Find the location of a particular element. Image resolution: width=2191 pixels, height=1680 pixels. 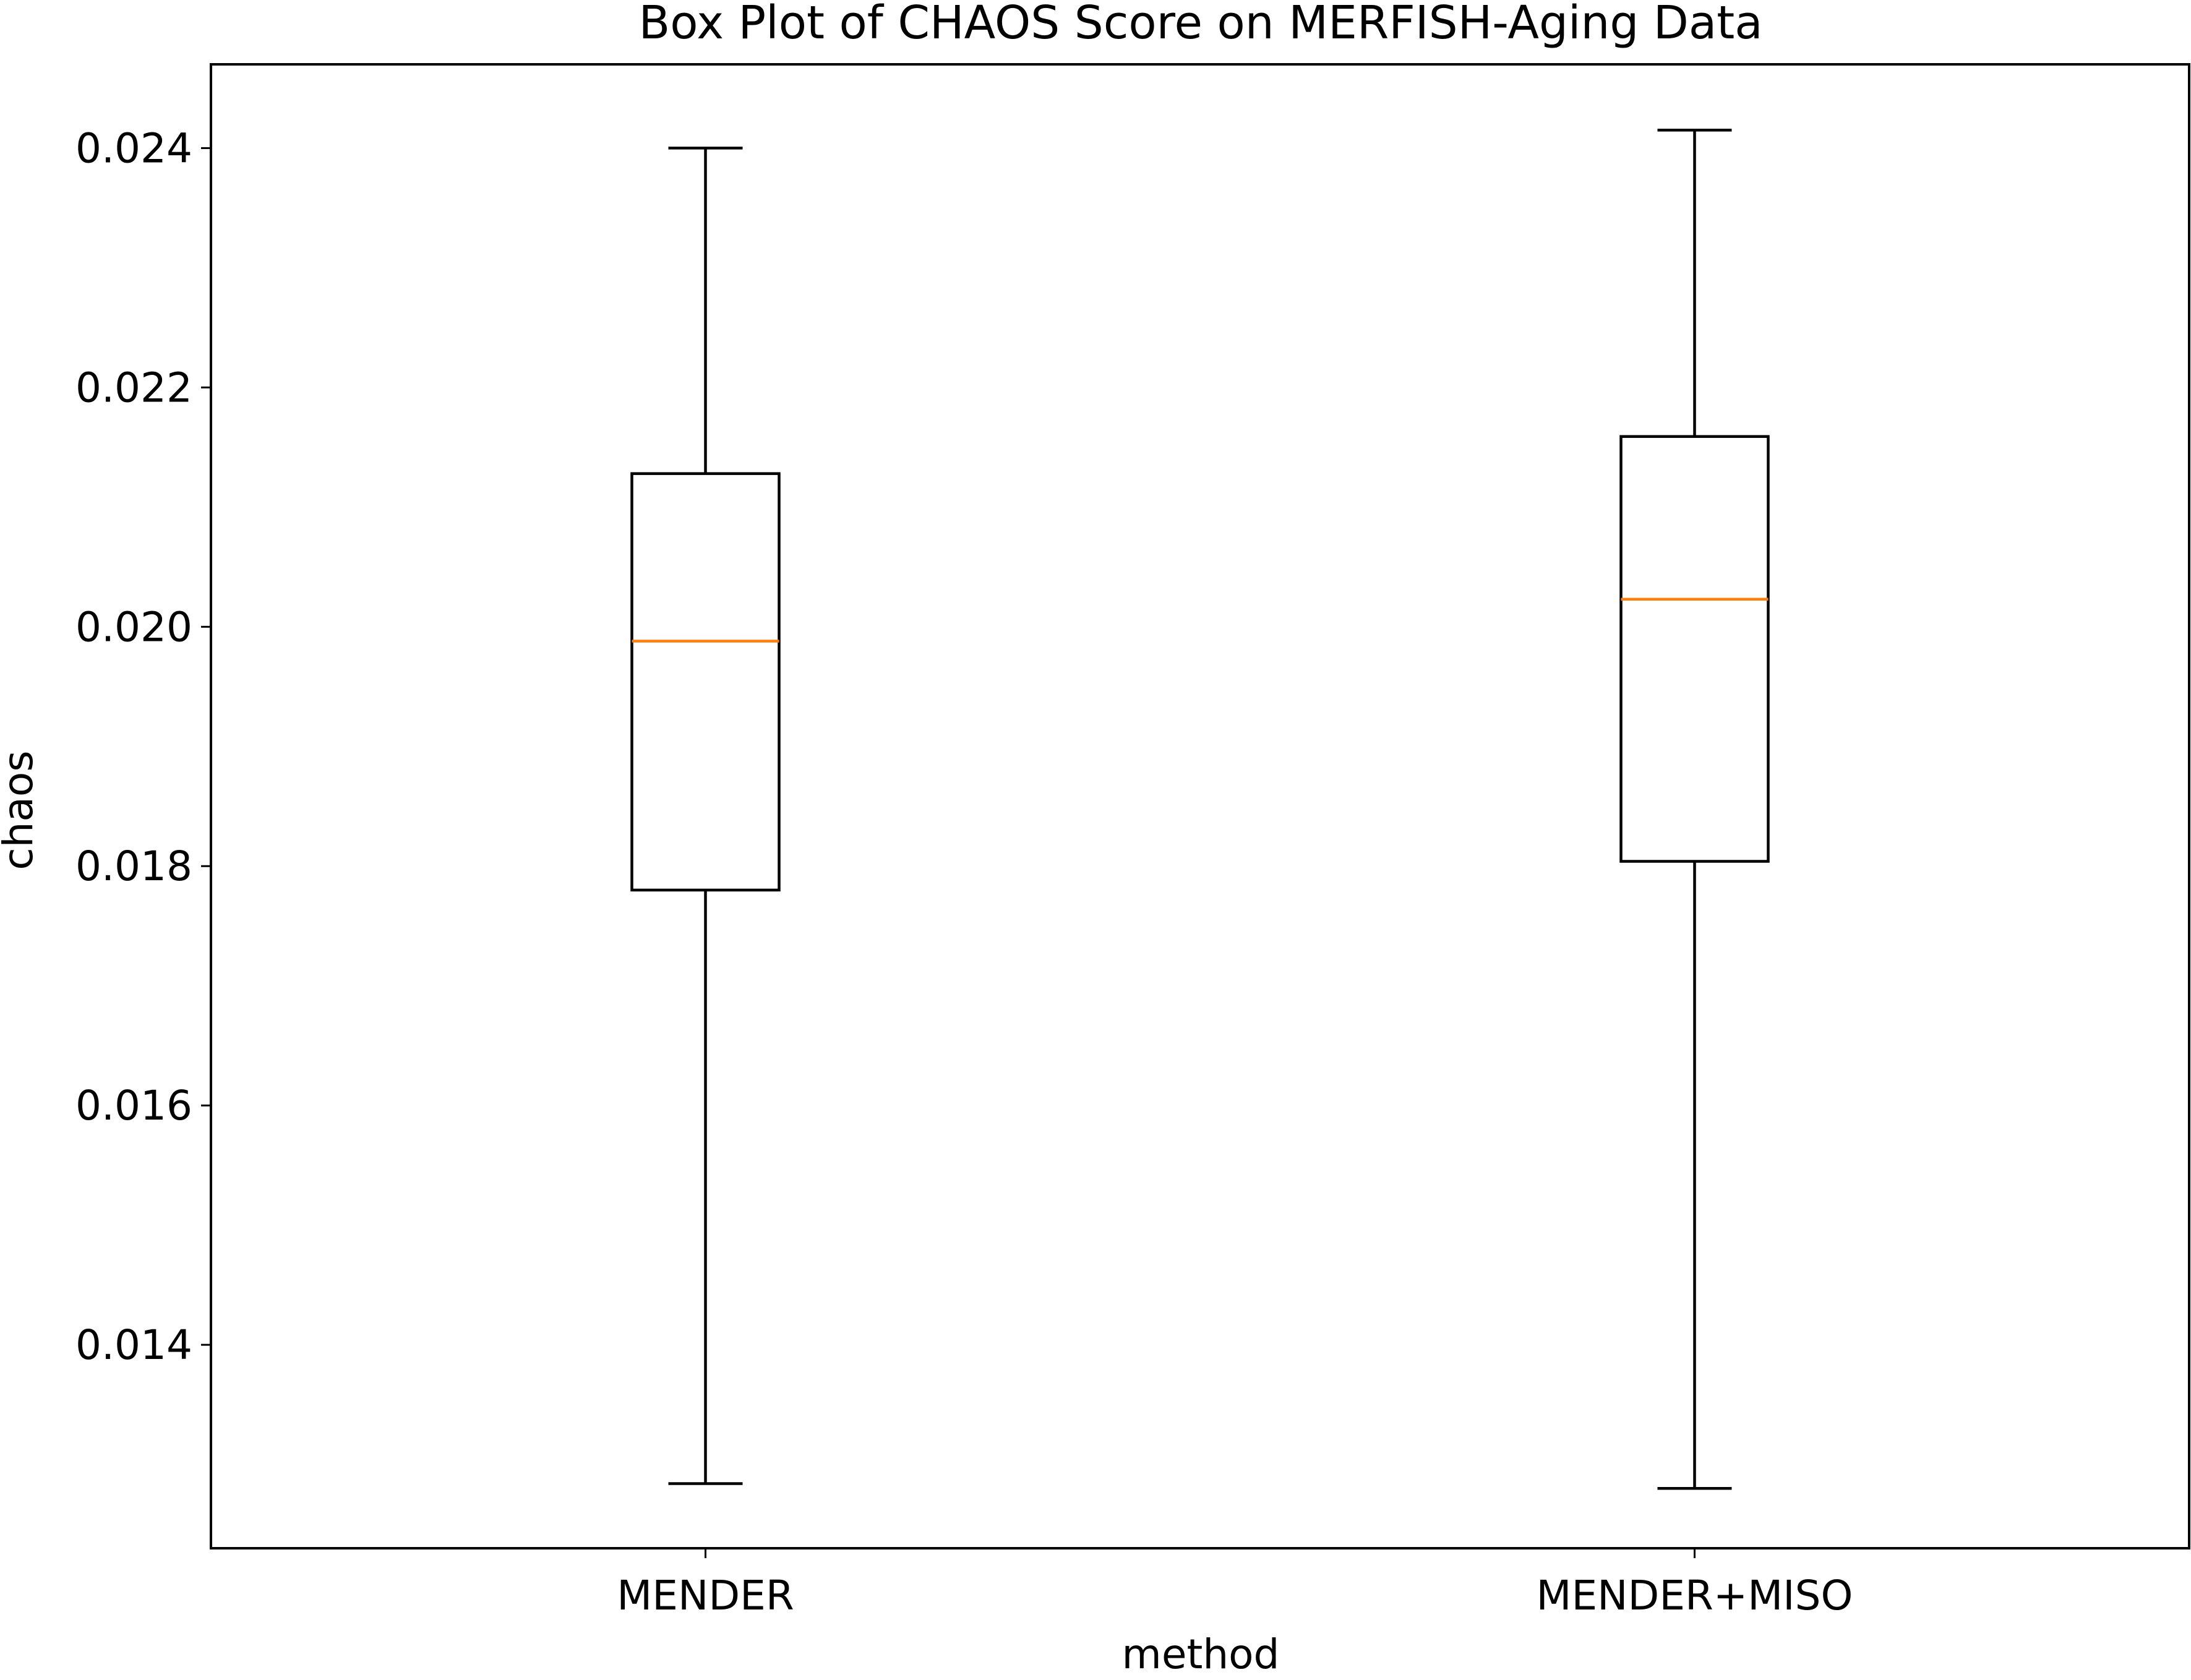

y-tick-label: 0.016 is located at coordinates (133, 1106).